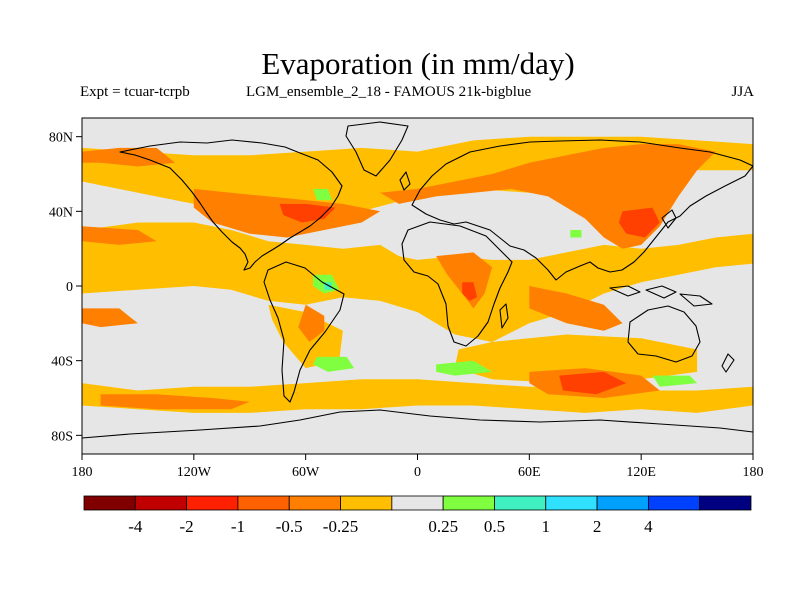 The height and width of the screenshot is (600, 800). What do you see at coordinates (661, 296) in the screenshot?
I see `coastline-maritime-continent` at bounding box center [661, 296].